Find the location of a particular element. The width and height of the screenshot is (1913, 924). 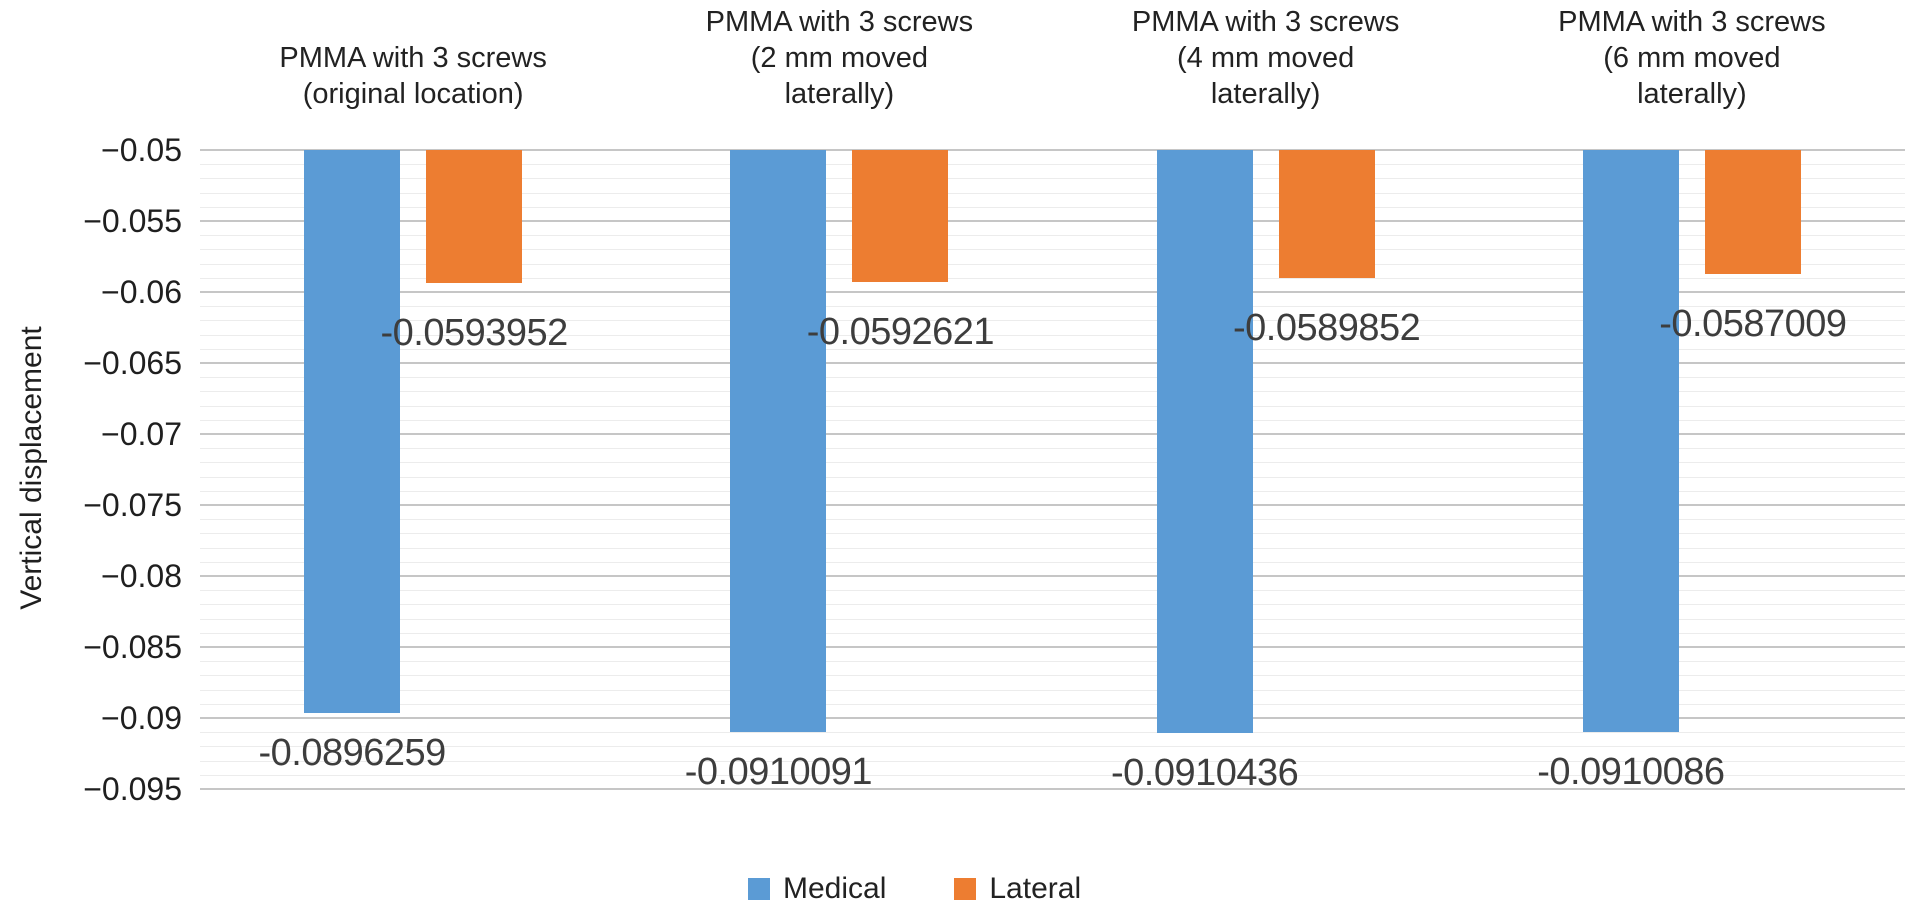

data-label-lateral-3: -0.0589852 is located at coordinates (1326, 327).